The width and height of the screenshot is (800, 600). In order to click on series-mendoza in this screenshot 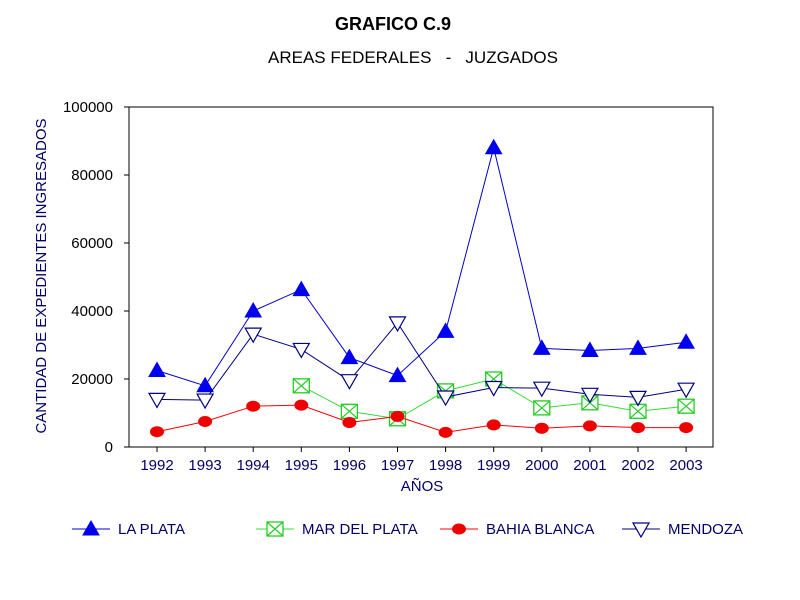, I will do `click(421, 363)`.